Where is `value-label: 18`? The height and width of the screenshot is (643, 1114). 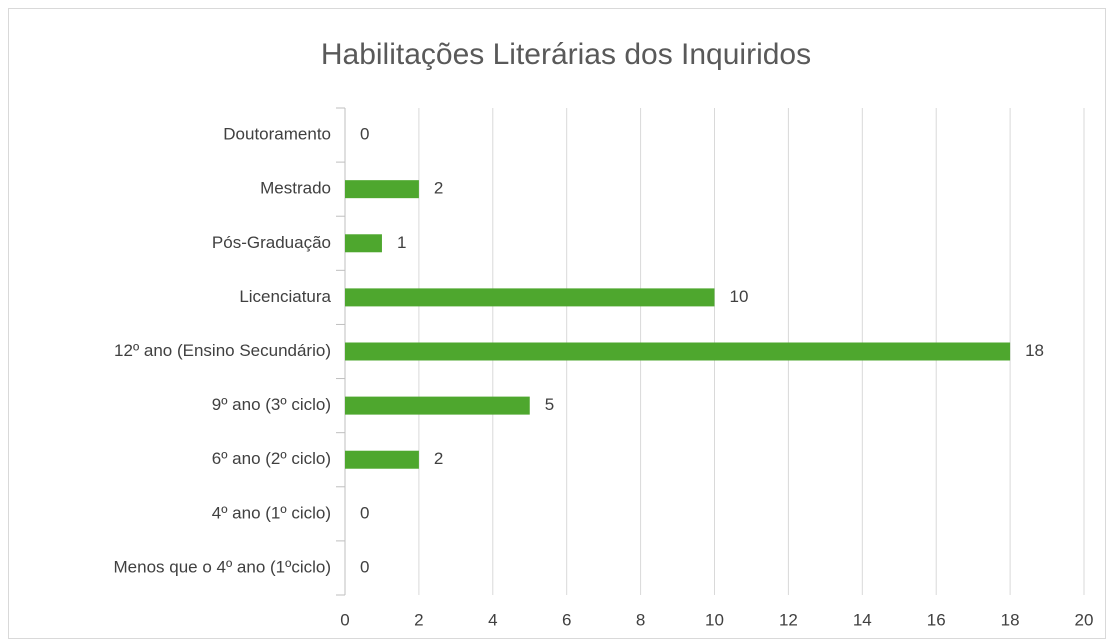 value-label: 18 is located at coordinates (1034, 350).